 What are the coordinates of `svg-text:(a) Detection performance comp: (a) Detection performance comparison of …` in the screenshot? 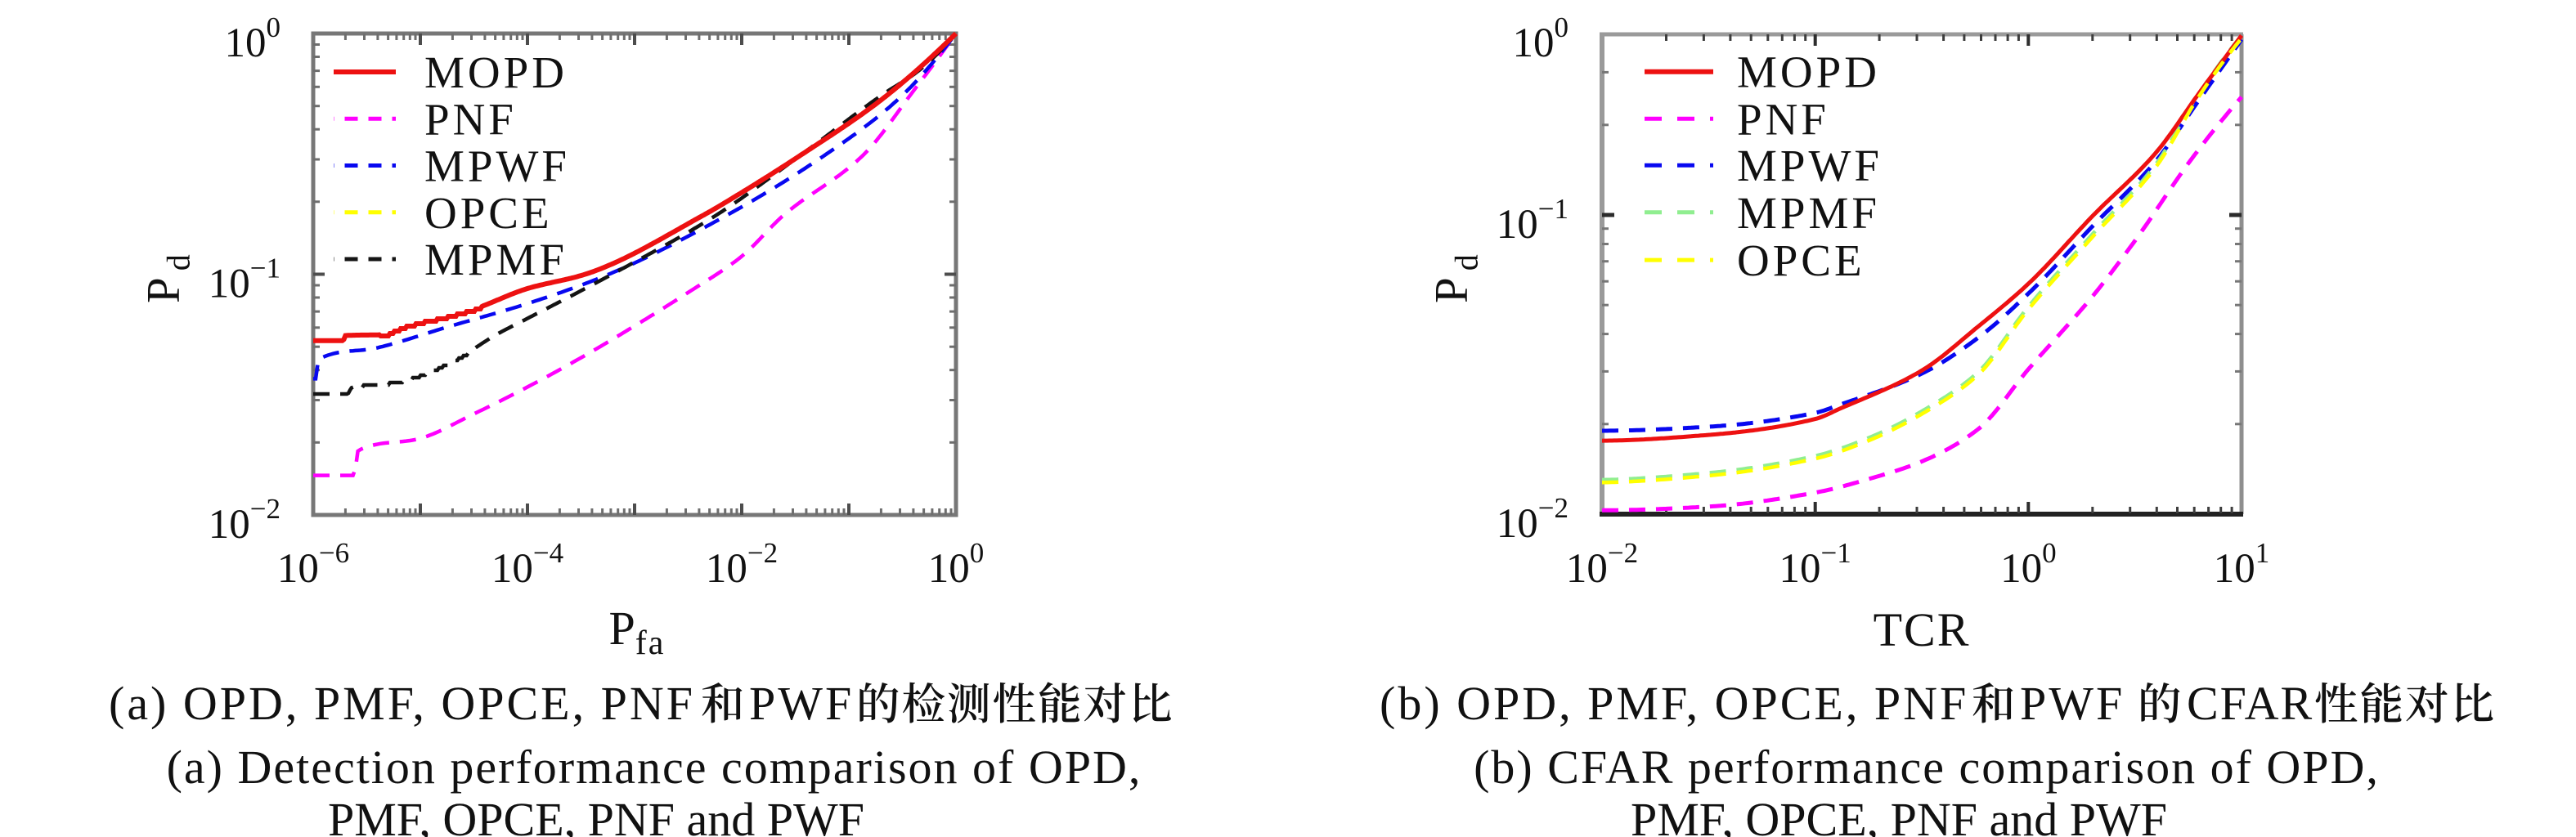 It's located at (654, 767).